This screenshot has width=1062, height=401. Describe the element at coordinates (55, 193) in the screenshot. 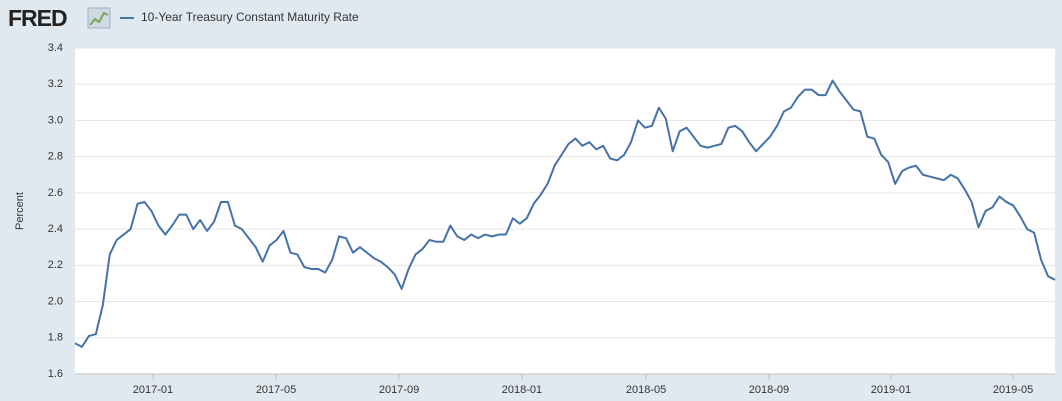

I see `y-tick-label: 2.6` at that location.